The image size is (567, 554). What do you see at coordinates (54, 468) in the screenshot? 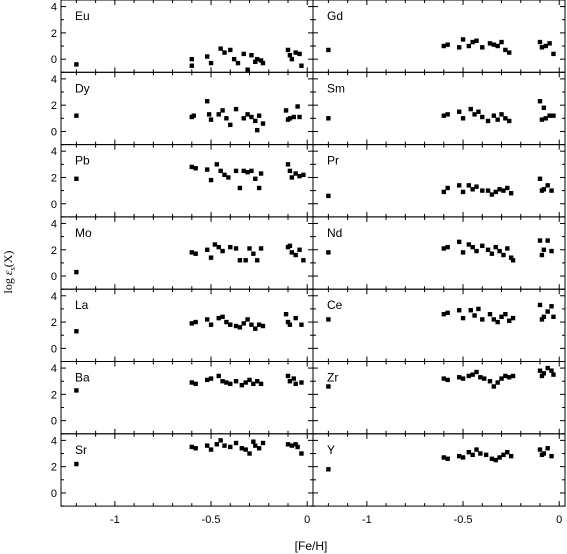
I see `y-tick-label: 2` at bounding box center [54, 468].